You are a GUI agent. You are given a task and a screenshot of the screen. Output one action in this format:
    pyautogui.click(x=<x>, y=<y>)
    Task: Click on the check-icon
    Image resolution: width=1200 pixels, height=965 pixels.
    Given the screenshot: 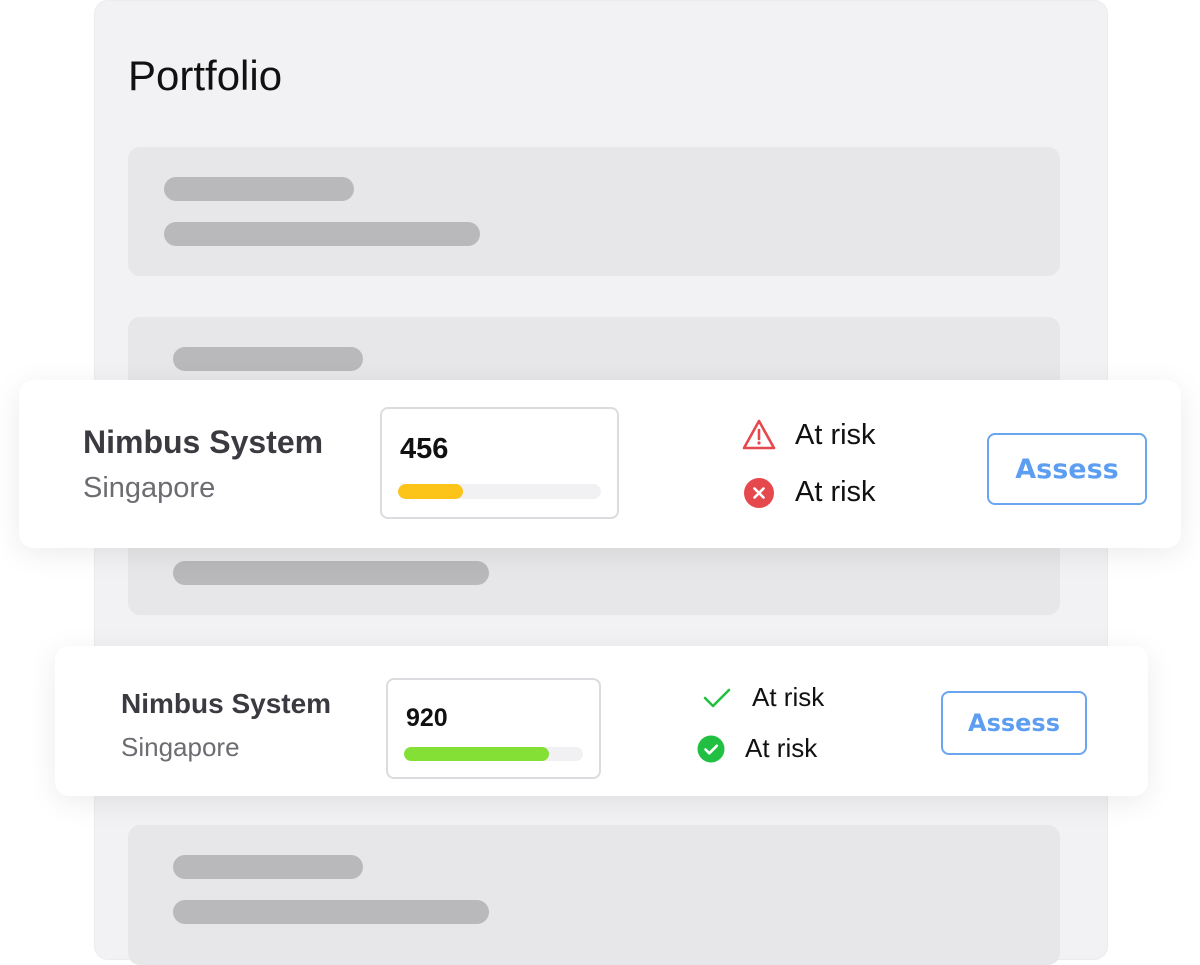 What is the action you would take?
    pyautogui.click(x=717, y=697)
    